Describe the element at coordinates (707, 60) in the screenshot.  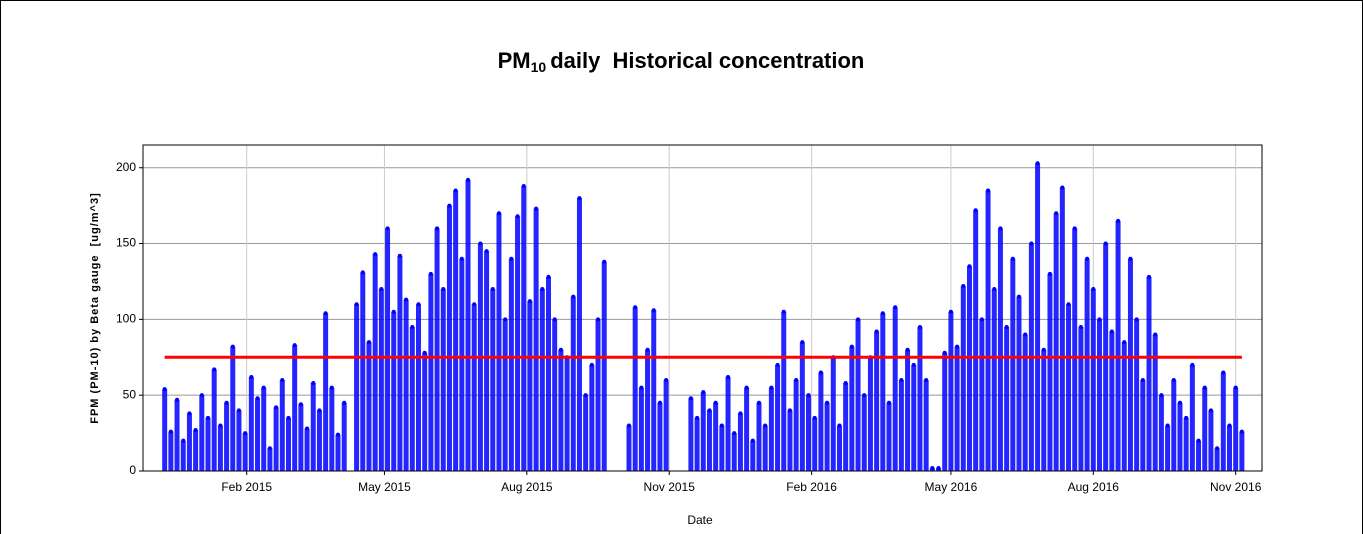
I see `title-rest: daily Historical concentration` at that location.